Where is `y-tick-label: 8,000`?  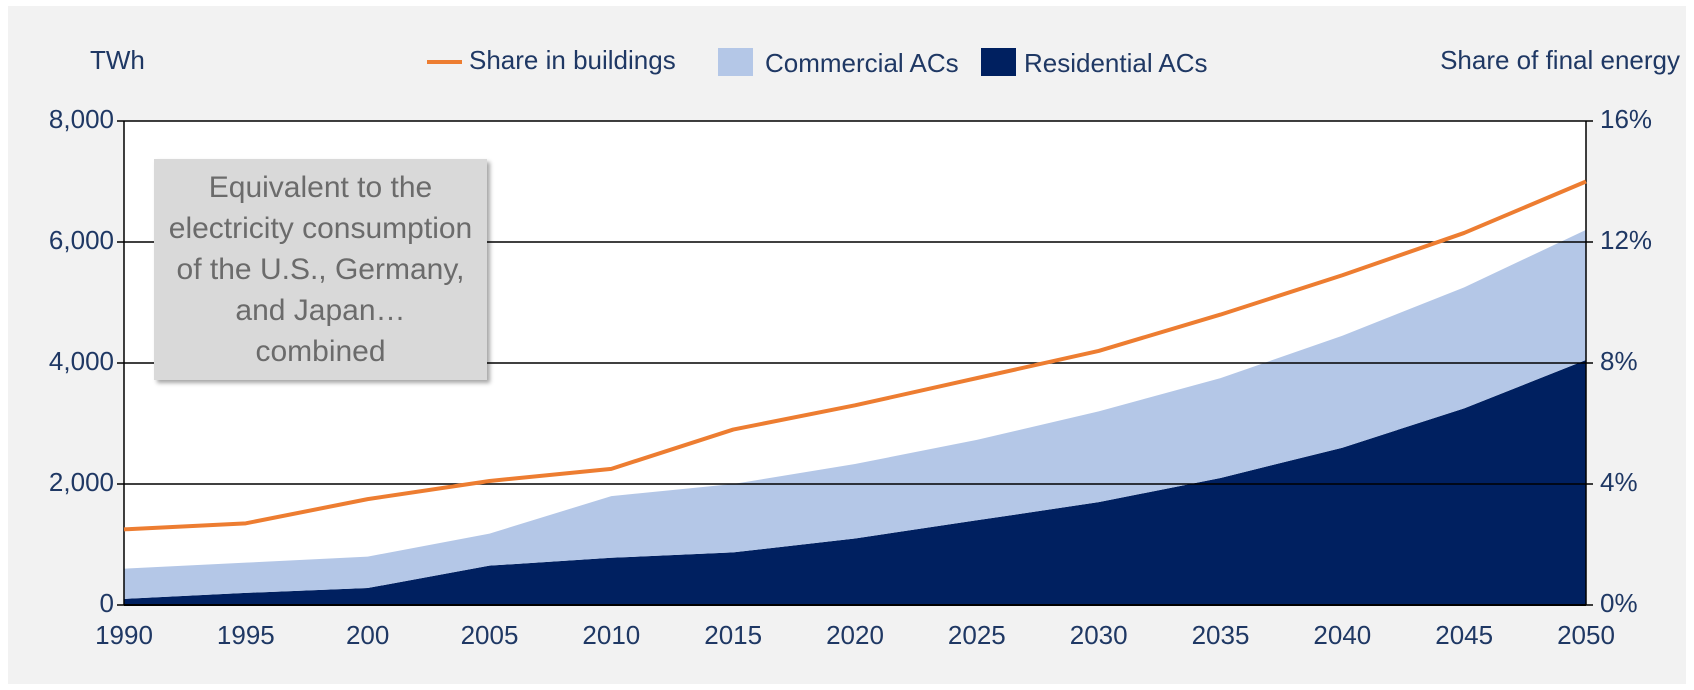
y-tick-label: 8,000 is located at coordinates (81, 119).